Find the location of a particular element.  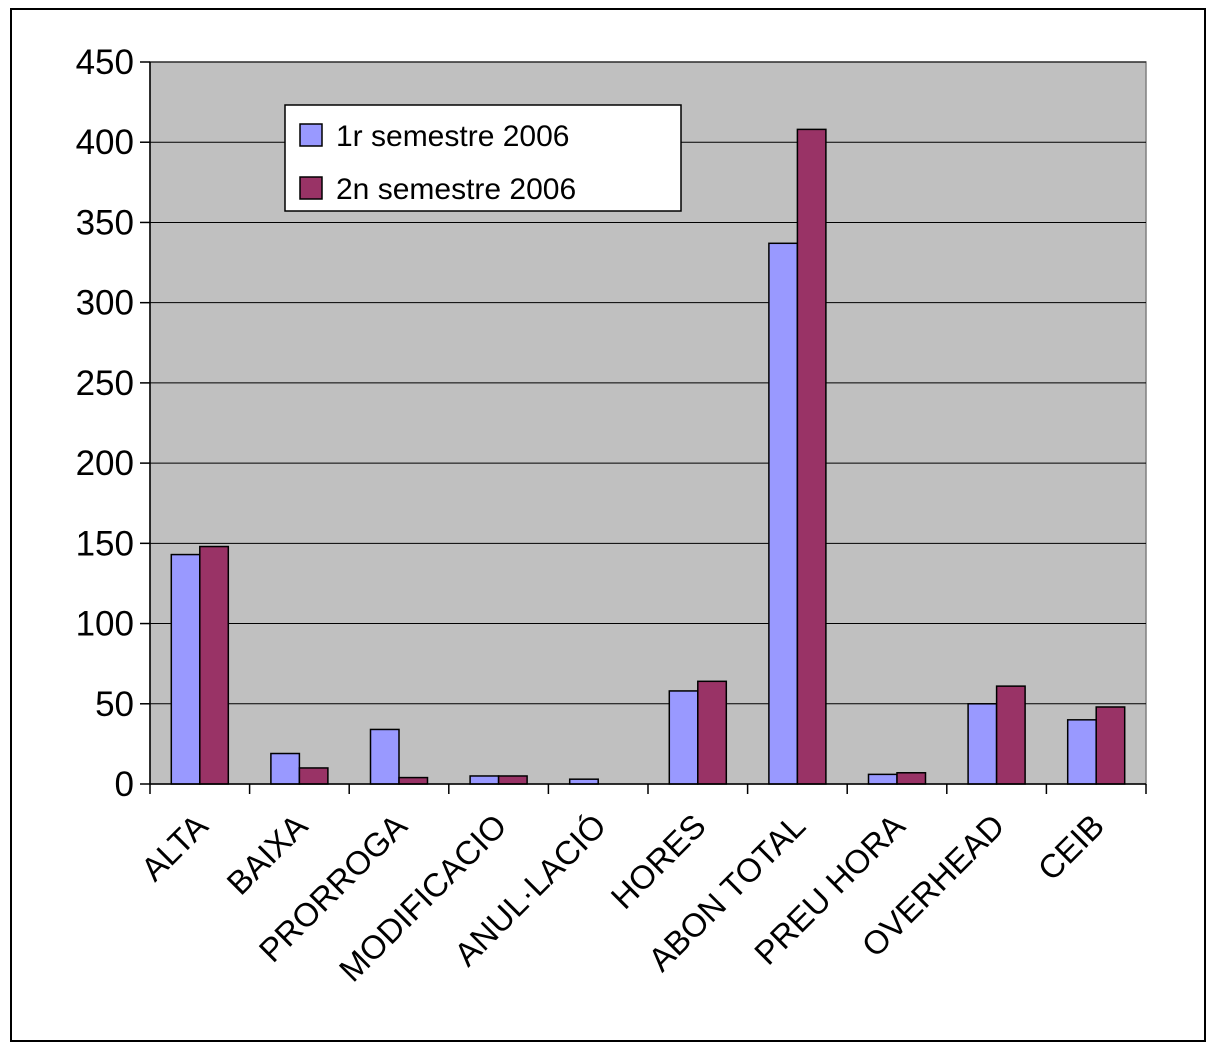

x-category-label: MODIFICACIO is located at coordinates (423, 898).